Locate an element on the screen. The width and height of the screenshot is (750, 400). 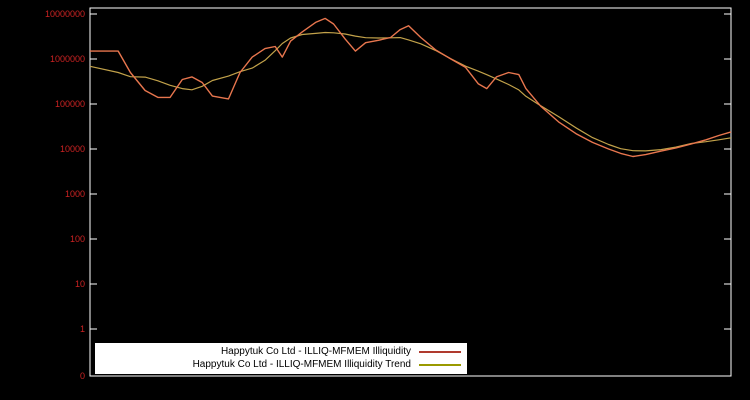
y-tick-label: 10 is located at coordinates (80, 284).